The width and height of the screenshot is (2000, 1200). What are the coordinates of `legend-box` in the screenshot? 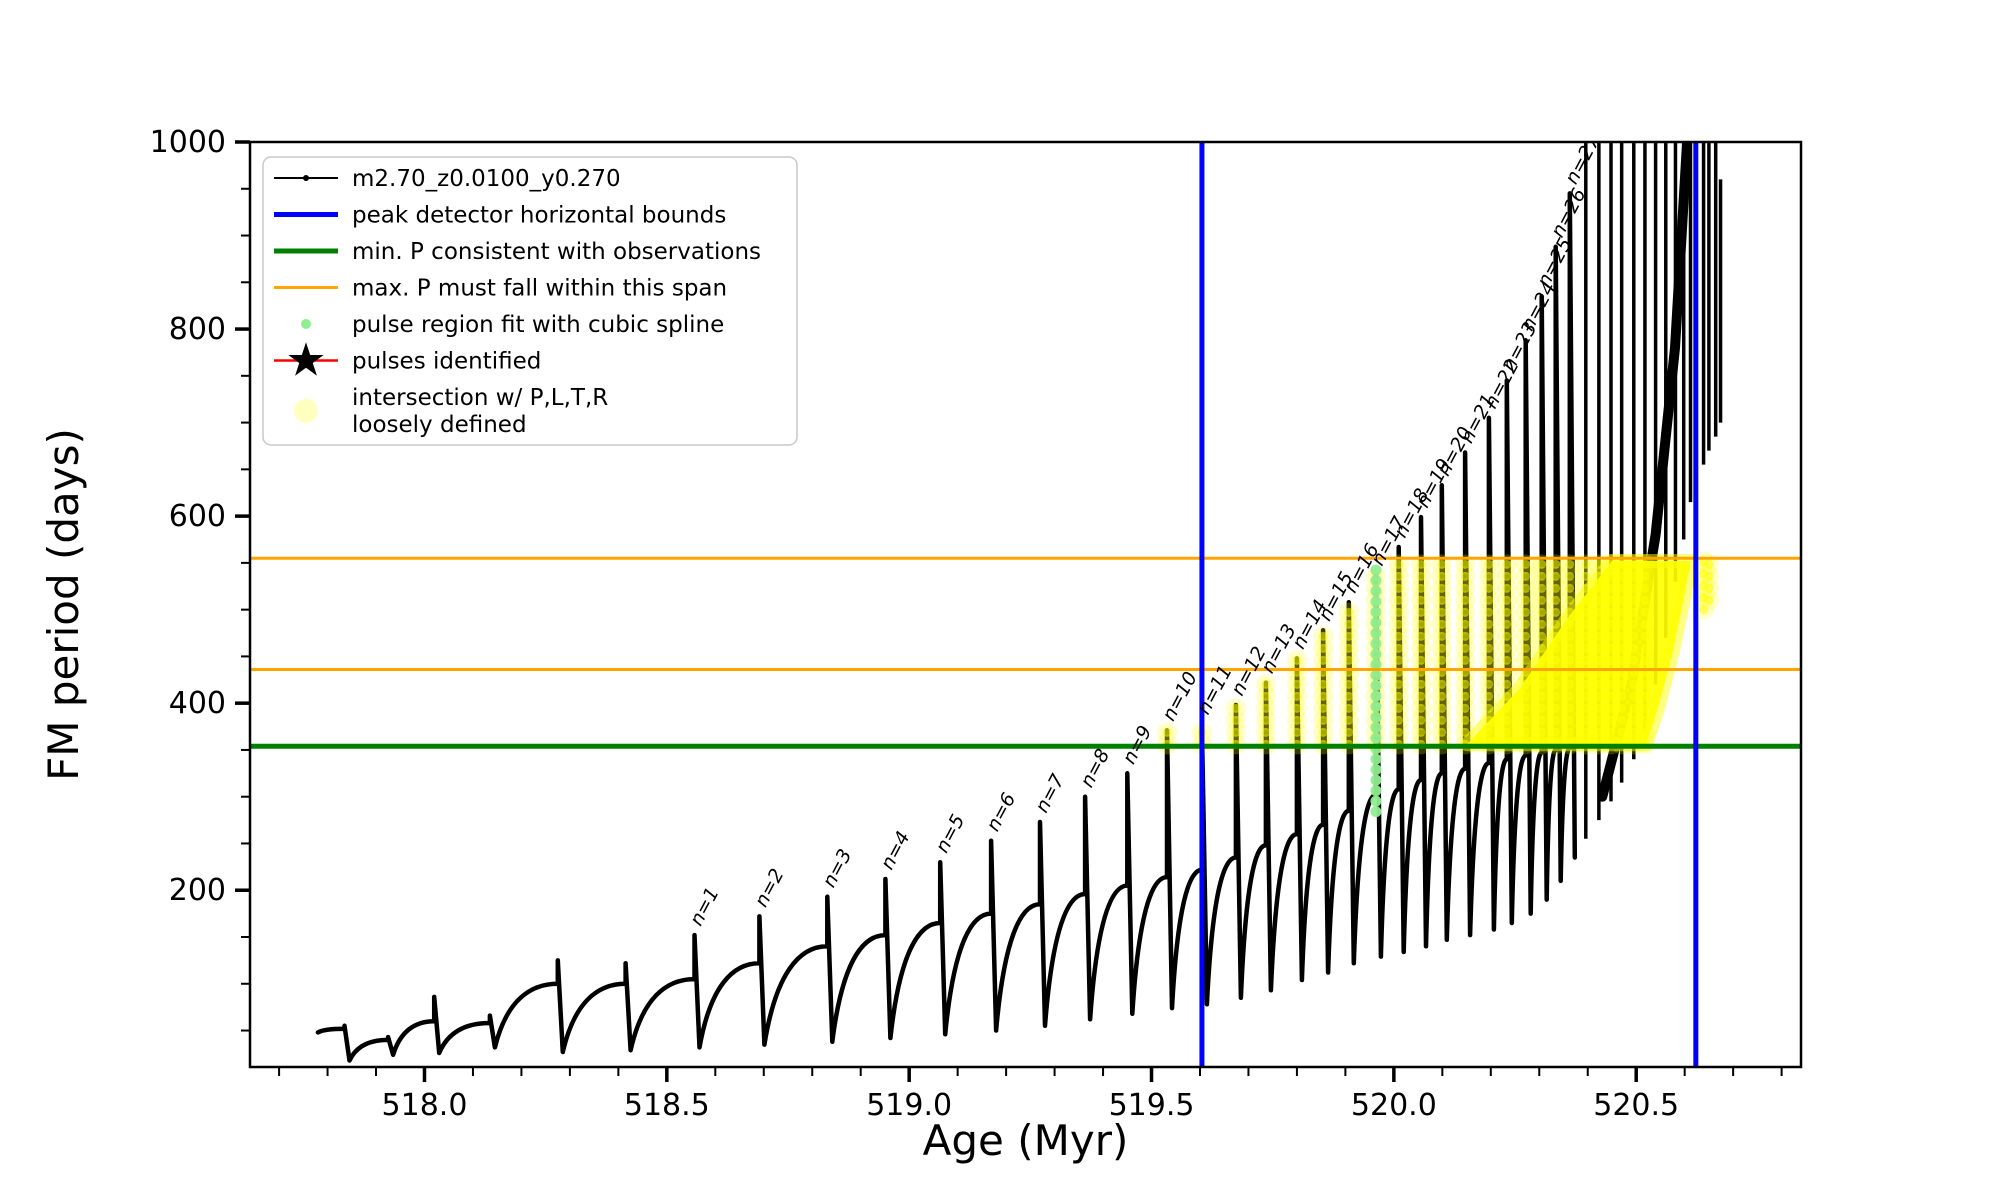 It's located at (530, 301).